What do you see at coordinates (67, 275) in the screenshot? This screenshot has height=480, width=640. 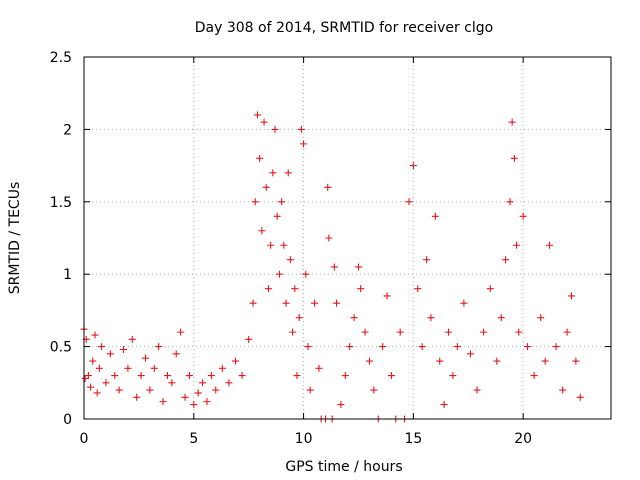 I see `y-tick-label: 1` at bounding box center [67, 275].